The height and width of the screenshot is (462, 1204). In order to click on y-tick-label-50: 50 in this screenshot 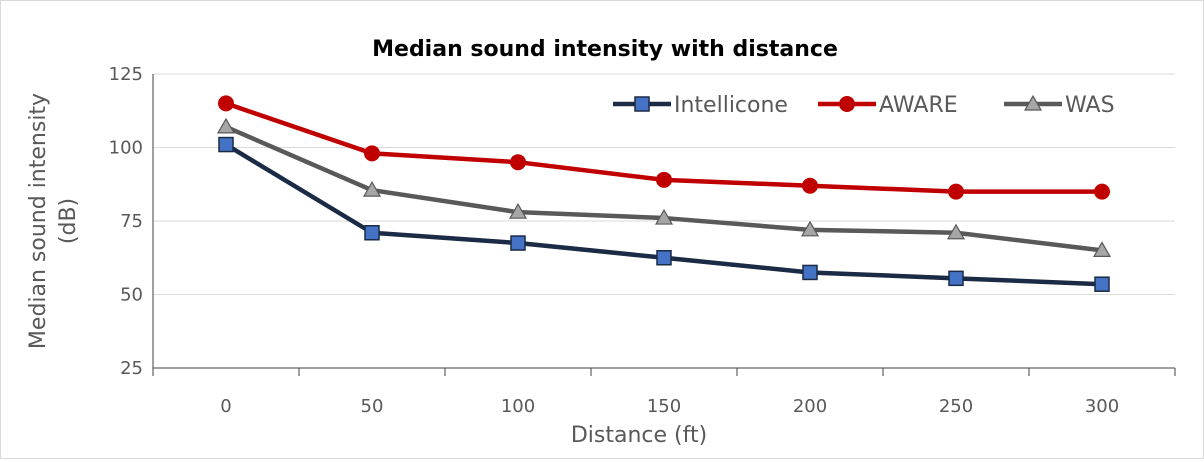, I will do `click(131, 295)`.